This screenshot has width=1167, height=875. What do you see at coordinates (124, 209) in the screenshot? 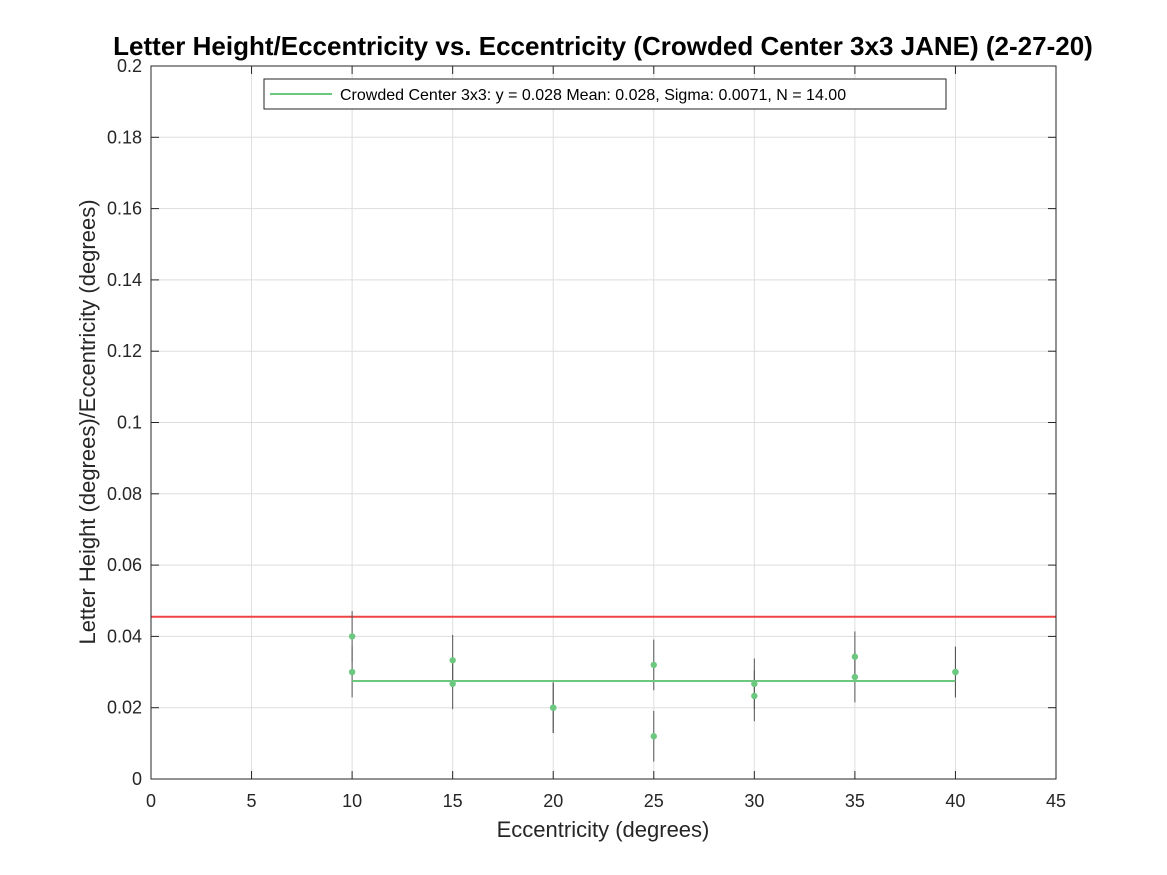
I see `y-tick-label: 0.16` at bounding box center [124, 209].